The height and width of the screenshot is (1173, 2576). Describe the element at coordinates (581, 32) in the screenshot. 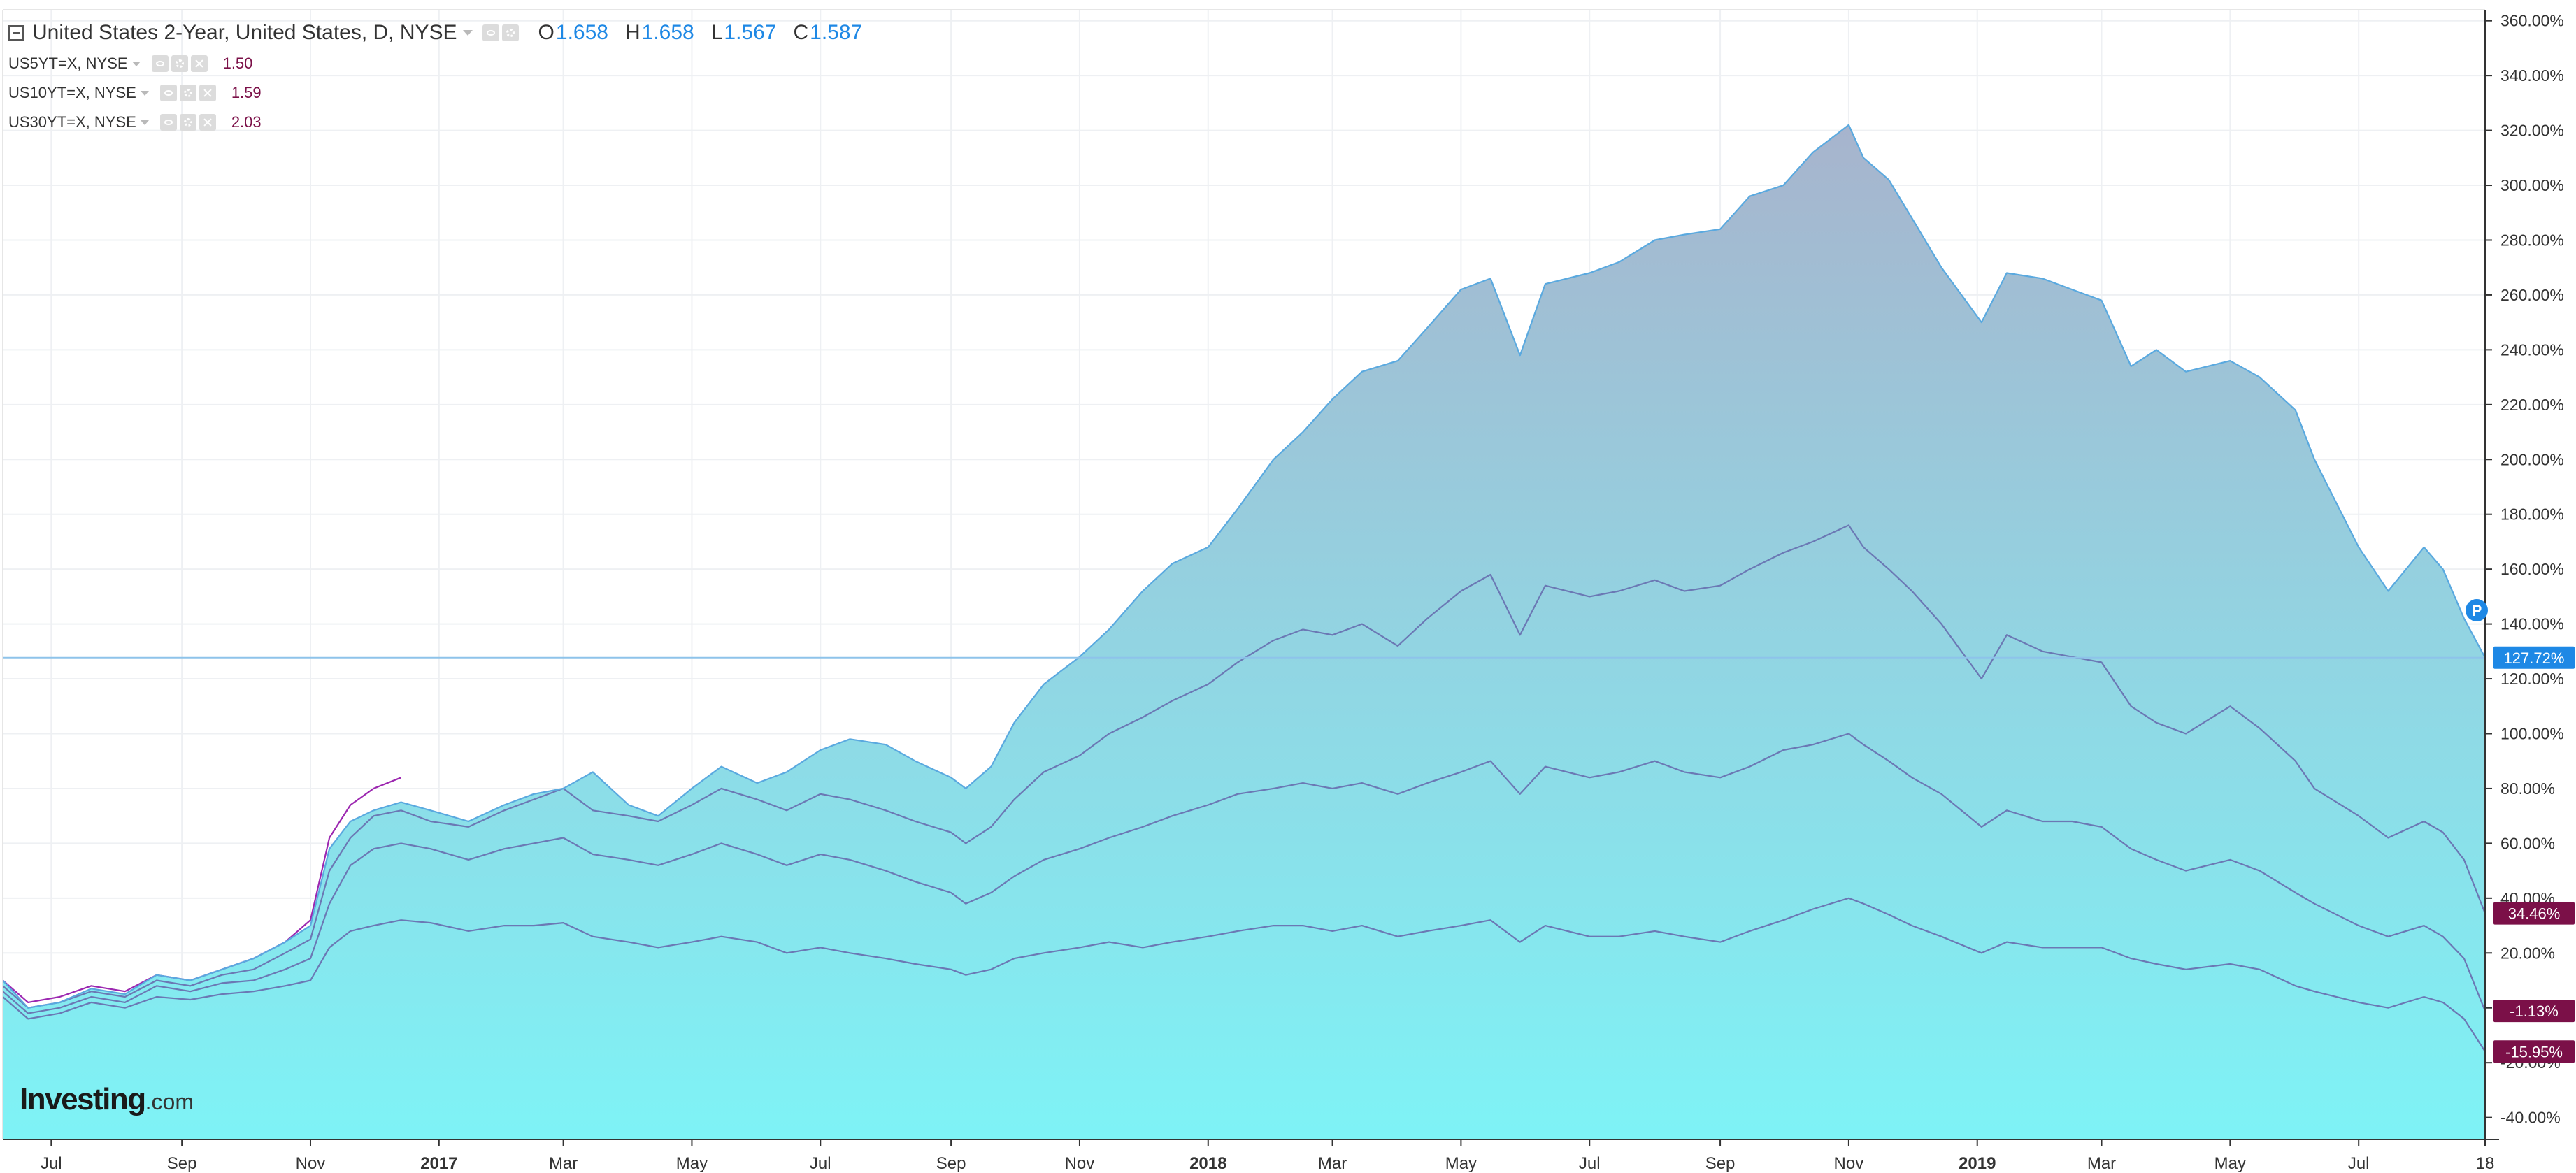

I see `open-value: 1.658` at that location.